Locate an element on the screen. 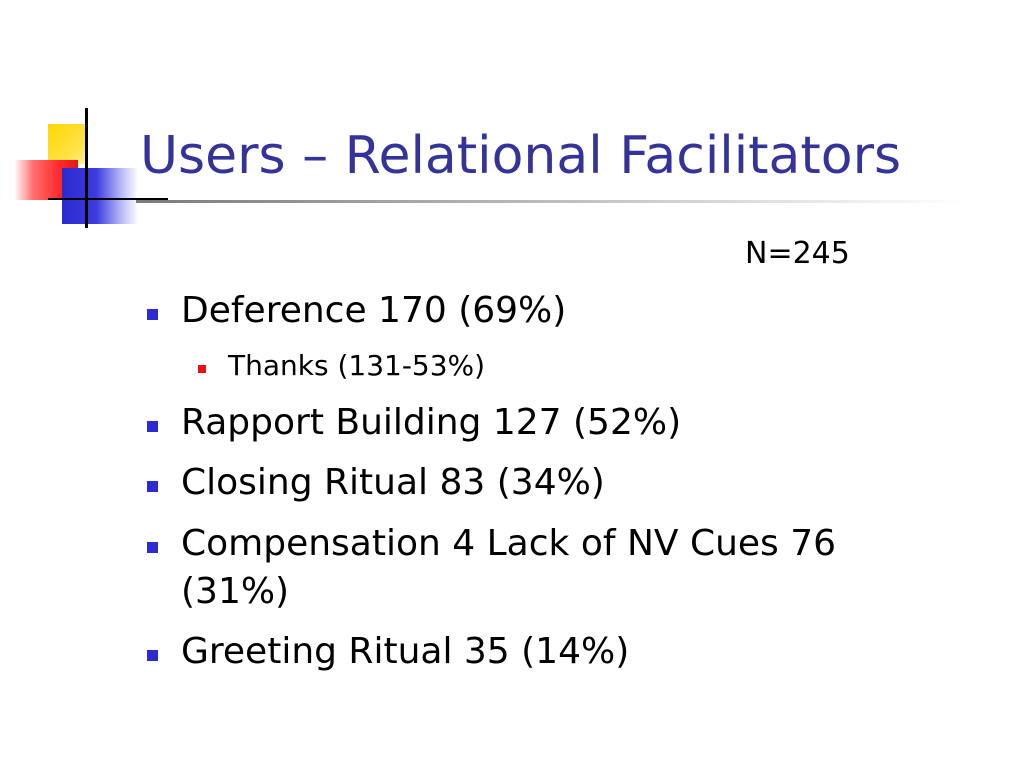 The image size is (1024, 768). bullet-item-compensation-continued: (31%) is located at coordinates (235, 591).